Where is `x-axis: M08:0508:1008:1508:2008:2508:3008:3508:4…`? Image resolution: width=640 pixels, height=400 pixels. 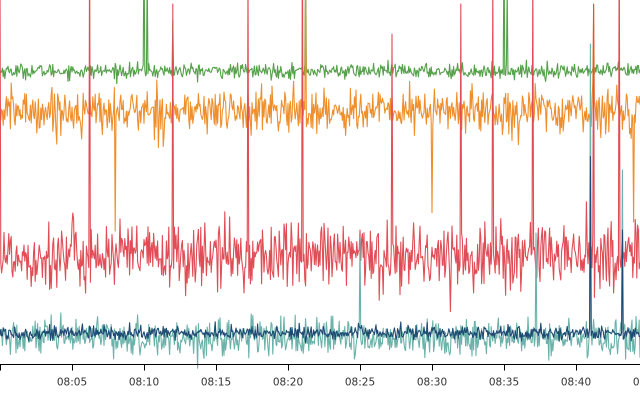 x-axis: M08:0508:1008:1508:2008:2508:3008:3508:4… is located at coordinates (320, 376).